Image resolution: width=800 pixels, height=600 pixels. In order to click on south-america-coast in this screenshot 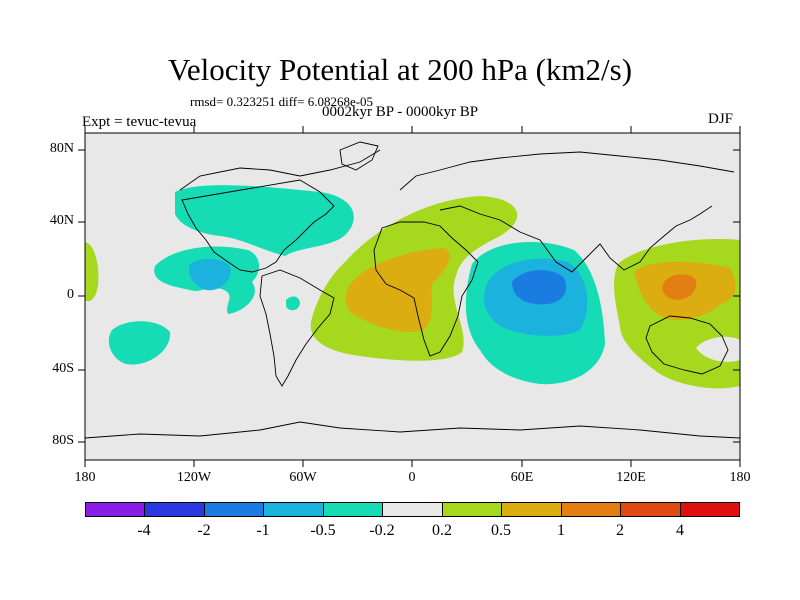, I will do `click(297, 328)`.